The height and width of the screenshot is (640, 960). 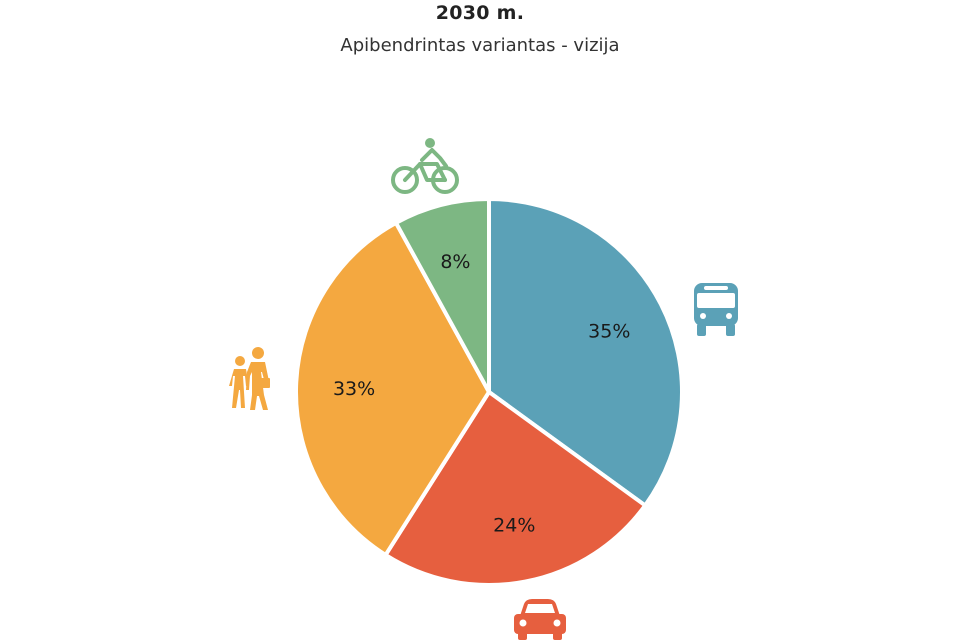 What do you see at coordinates (249, 378) in the screenshot?
I see `pedestrians-icon` at bounding box center [249, 378].